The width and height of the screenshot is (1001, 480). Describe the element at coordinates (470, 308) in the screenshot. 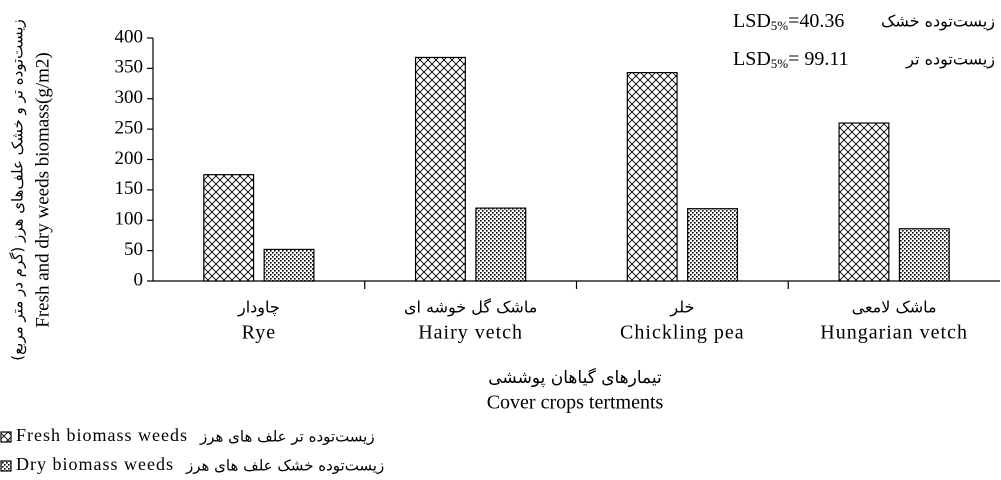

I see `x-tick-label-fa: ماشک گل خوشه ای` at that location.